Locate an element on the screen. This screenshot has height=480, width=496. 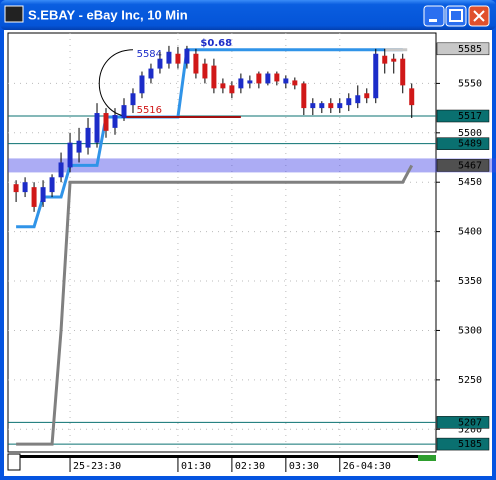
scroll-track is located at coordinates (228, 456).